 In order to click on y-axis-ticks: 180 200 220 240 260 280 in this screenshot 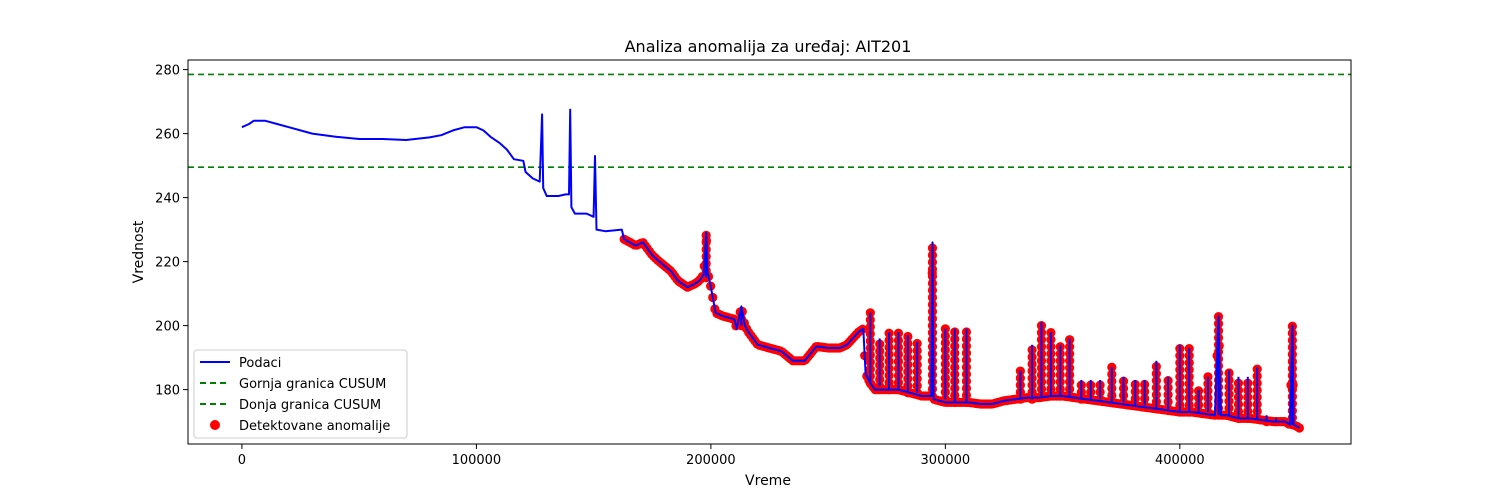, I will do `click(171, 231)`.